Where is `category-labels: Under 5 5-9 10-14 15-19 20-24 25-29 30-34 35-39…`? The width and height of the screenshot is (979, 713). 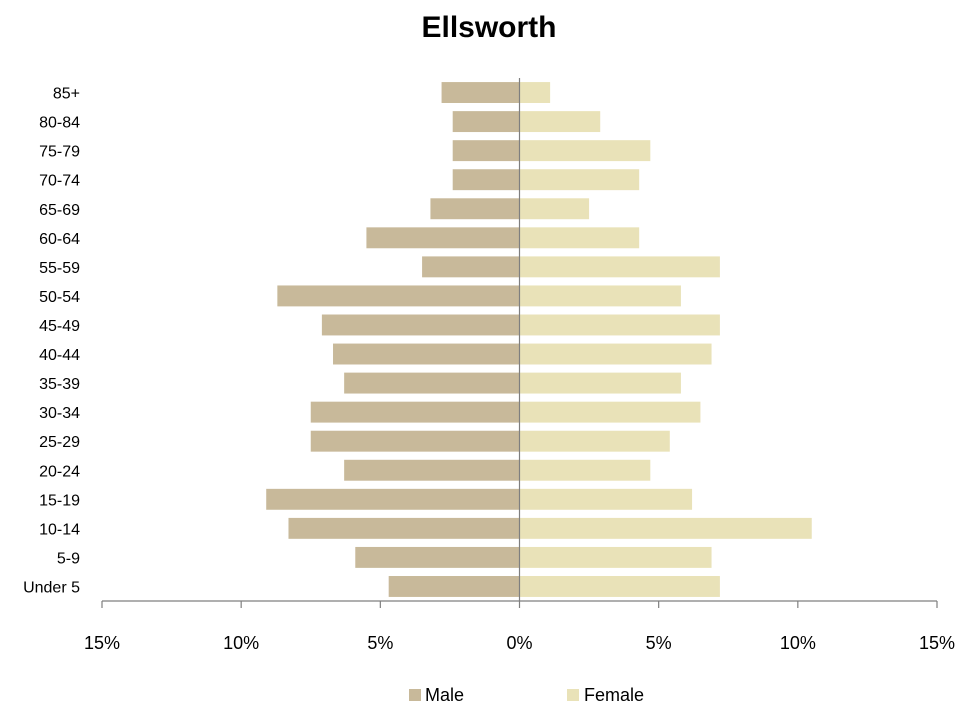
category-labels: Under 5 5-9 10-14 15-19 20-24 25-29 30-34 35-39… is located at coordinates (51, 341).